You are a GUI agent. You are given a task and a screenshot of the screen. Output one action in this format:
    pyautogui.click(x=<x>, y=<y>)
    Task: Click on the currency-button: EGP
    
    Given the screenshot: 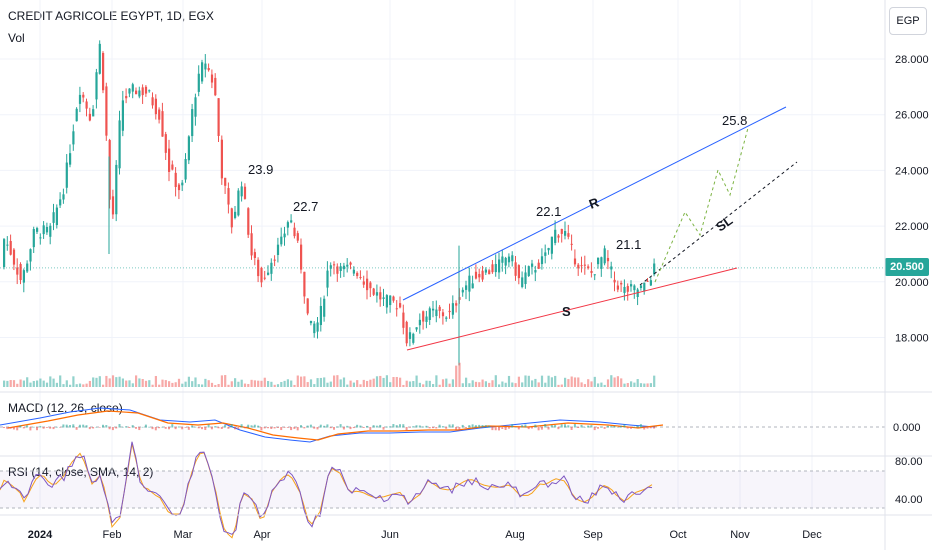 What is the action you would take?
    pyautogui.click(x=908, y=21)
    